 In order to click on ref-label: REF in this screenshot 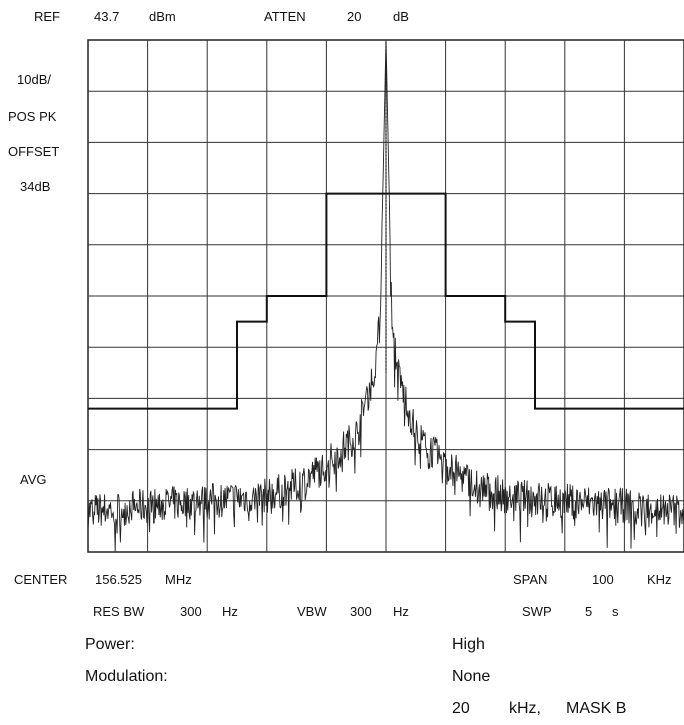, I will do `click(47, 16)`.